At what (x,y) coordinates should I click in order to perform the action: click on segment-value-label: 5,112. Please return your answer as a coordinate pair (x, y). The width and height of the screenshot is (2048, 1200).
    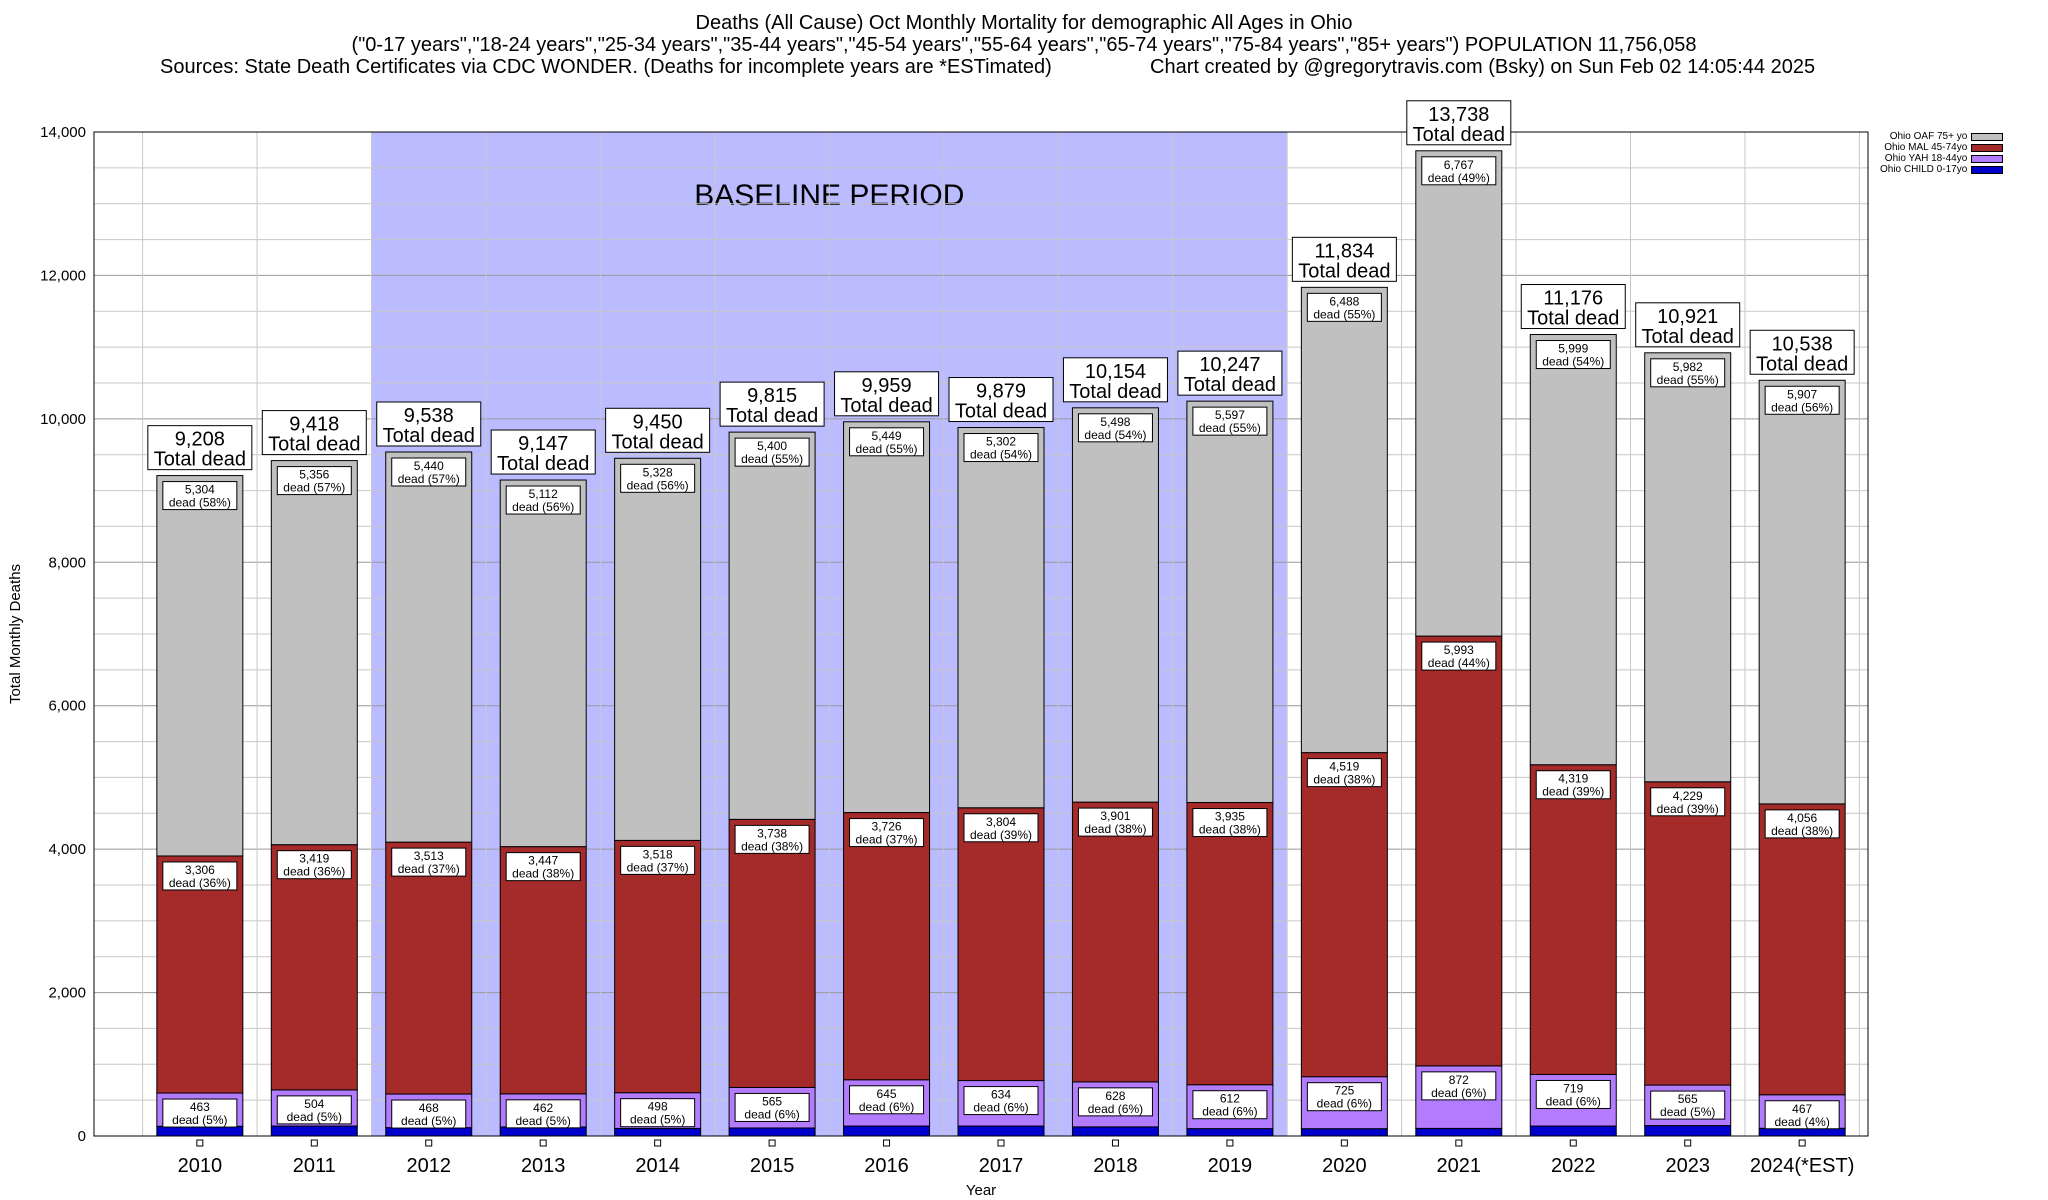
    Looking at the image, I should click on (543, 494).